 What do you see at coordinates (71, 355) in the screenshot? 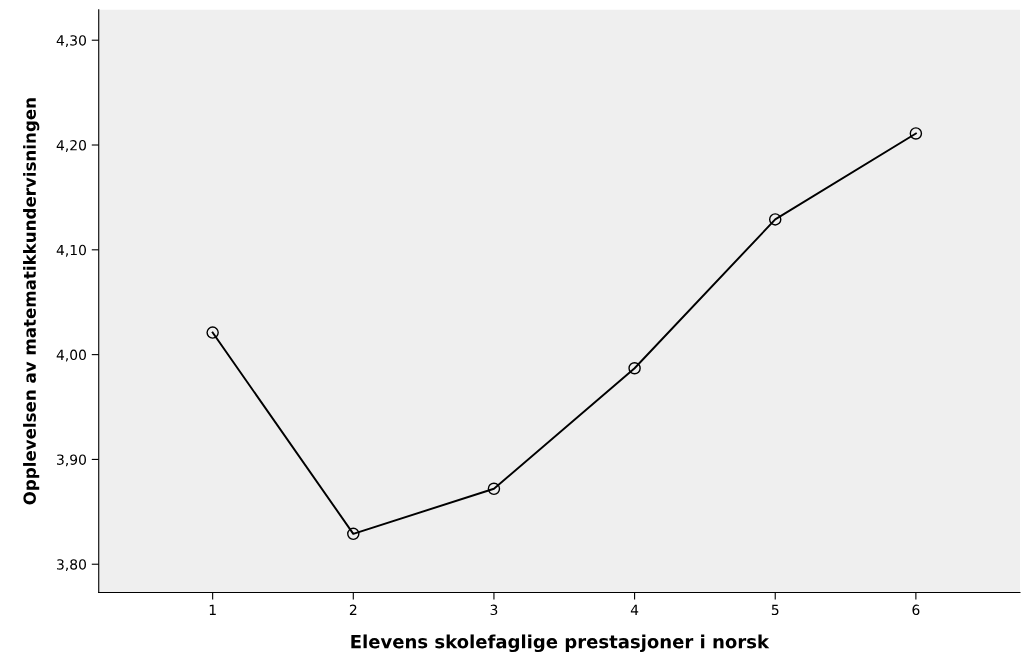
I see `y-tick-label: 4,00` at bounding box center [71, 355].